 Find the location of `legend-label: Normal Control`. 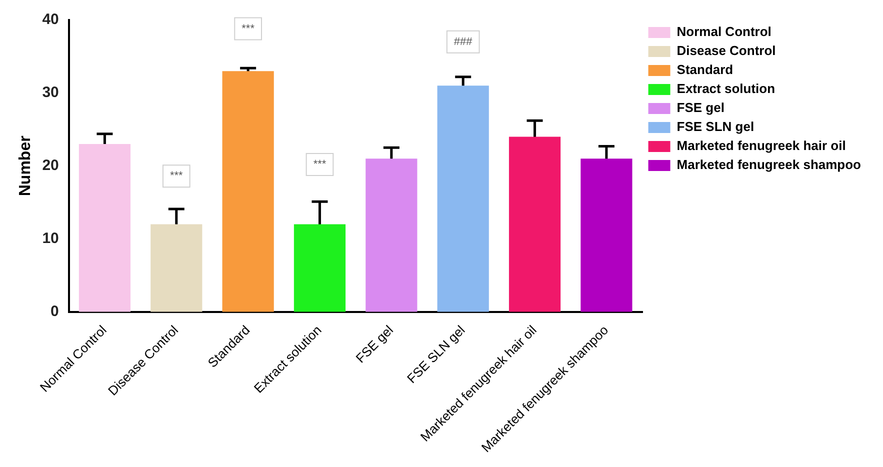

legend-label: Normal Control is located at coordinates (724, 32).